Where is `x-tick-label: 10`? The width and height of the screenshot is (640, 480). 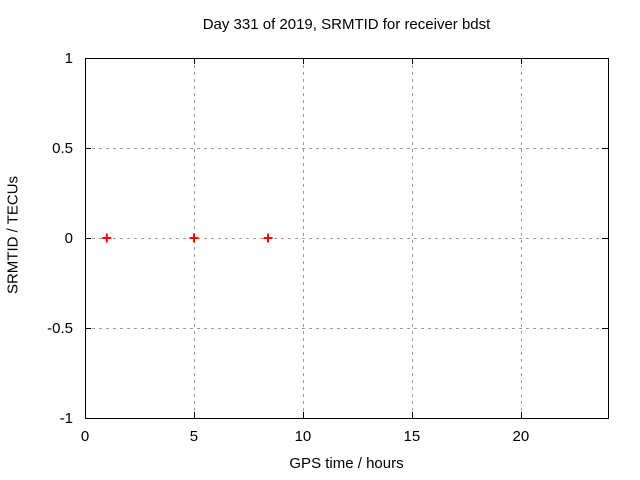
x-tick-label: 10 is located at coordinates (303, 436).